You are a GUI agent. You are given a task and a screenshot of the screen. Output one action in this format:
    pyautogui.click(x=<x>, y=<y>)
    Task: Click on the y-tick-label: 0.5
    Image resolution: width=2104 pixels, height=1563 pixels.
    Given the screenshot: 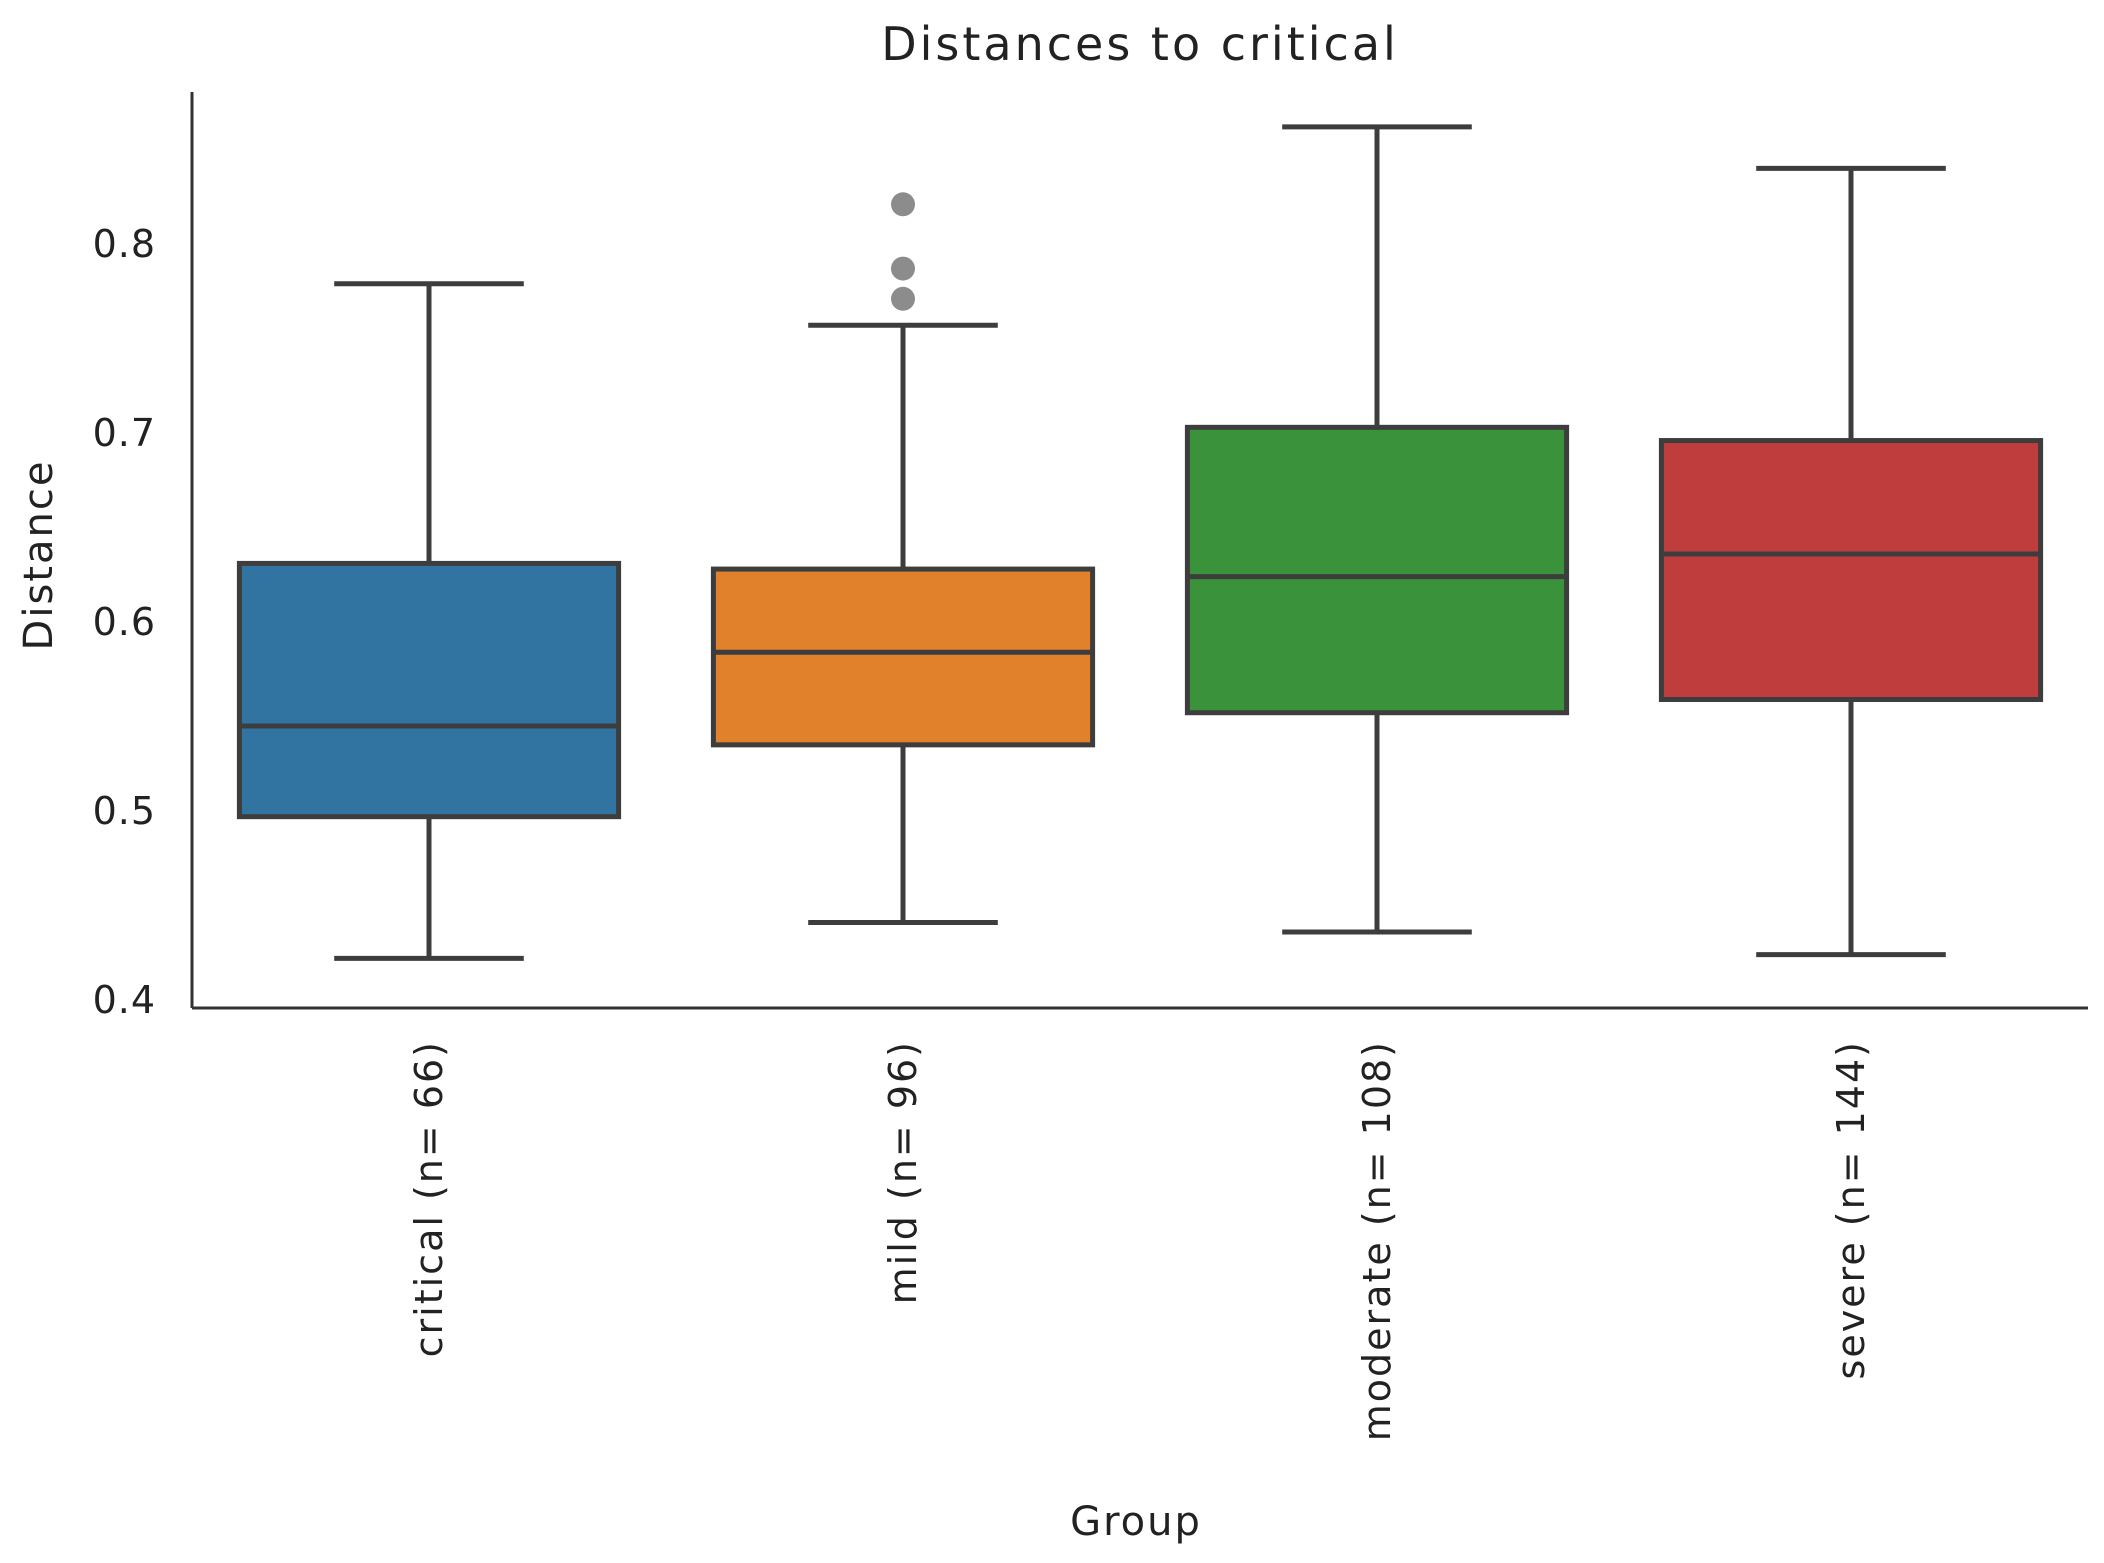 What is the action you would take?
    pyautogui.click(x=124, y=811)
    